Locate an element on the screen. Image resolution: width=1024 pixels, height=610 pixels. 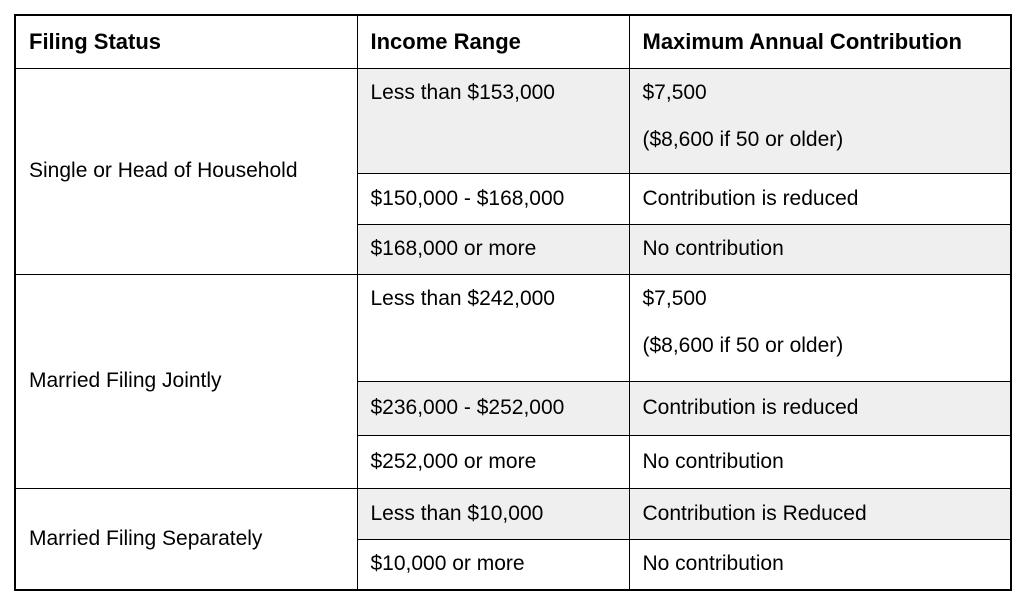
table-row: $168,000 or more No contribution is located at coordinates (513, 249).